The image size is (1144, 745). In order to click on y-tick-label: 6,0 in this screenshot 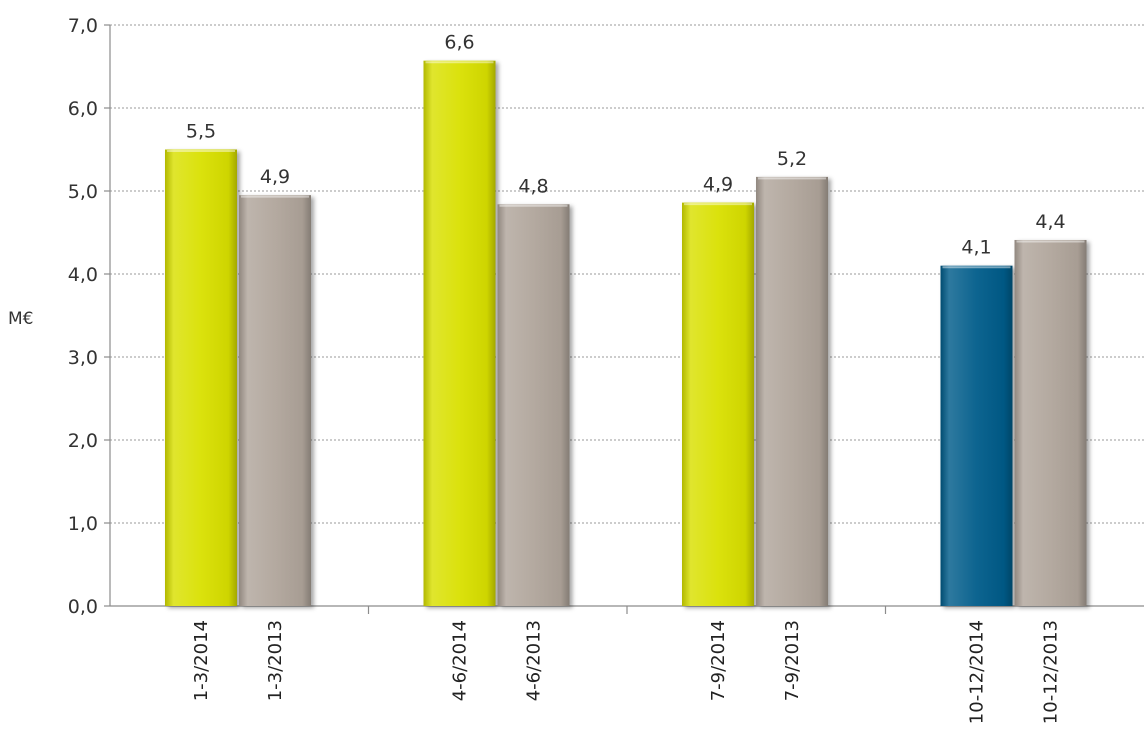, I will do `click(83, 109)`.